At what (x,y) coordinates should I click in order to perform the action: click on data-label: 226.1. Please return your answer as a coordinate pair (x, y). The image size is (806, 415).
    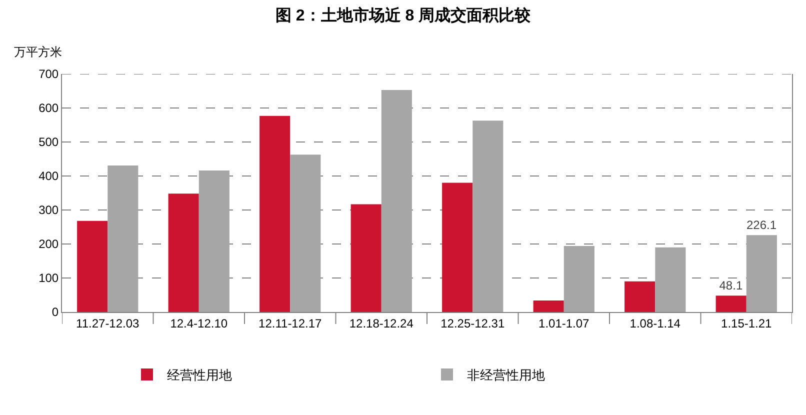
    Looking at the image, I should click on (761, 225).